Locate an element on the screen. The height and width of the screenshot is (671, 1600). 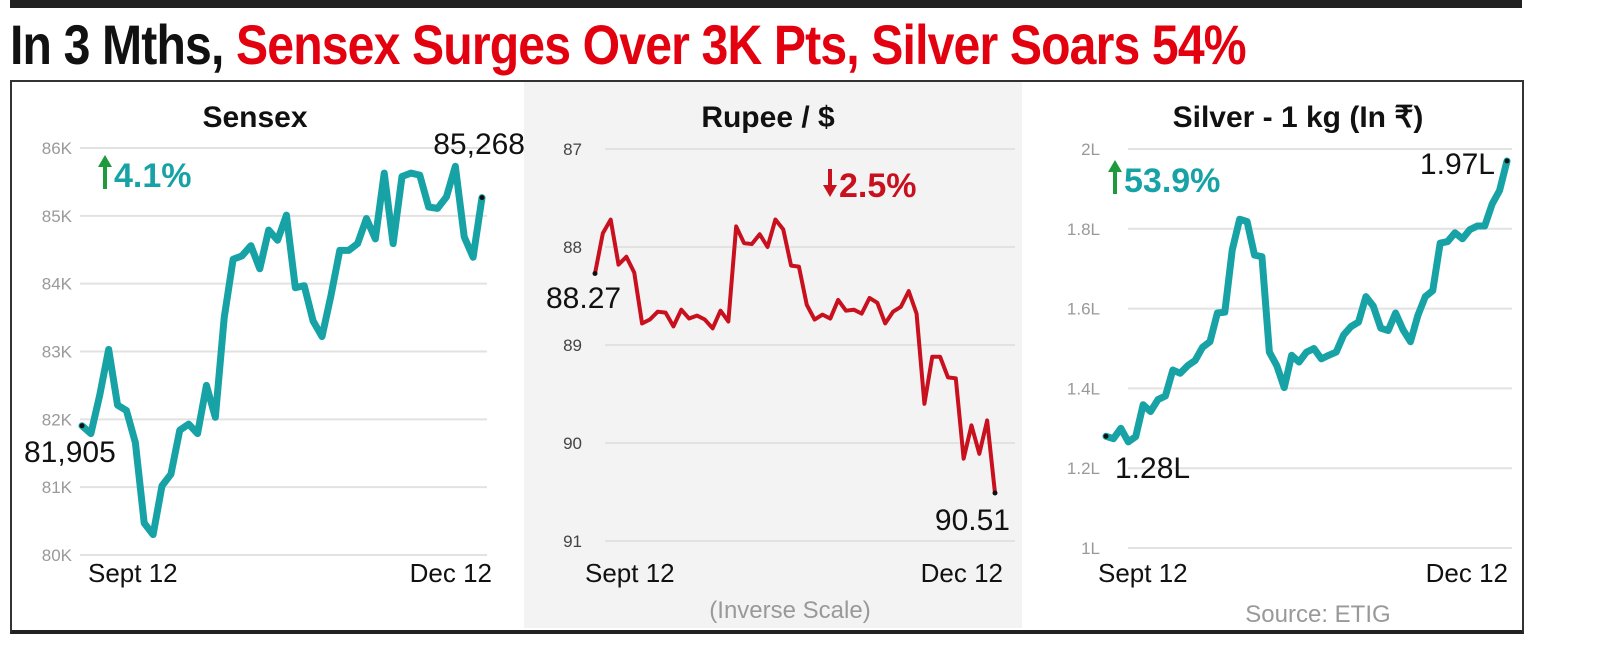
y-tick-label: 83K is located at coordinates (57, 352).